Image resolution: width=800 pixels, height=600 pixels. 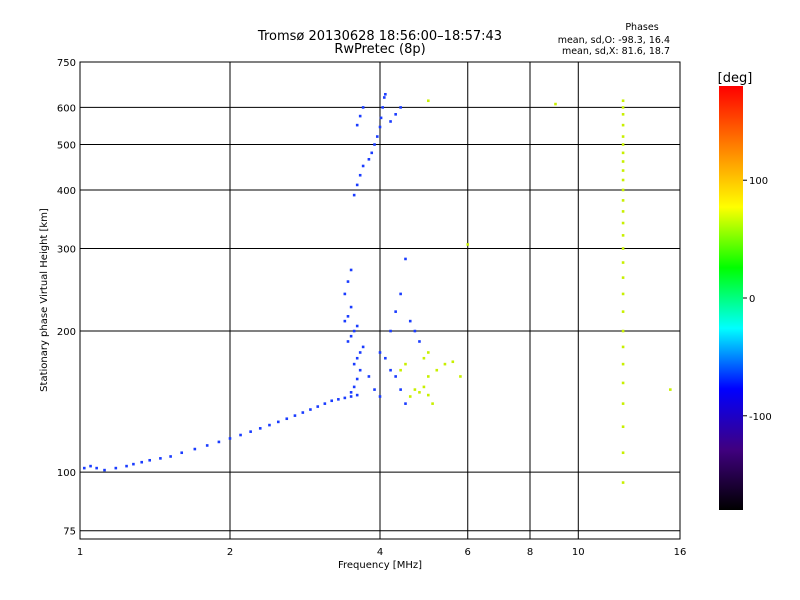 I want to click on colorbar-ticks: 100 0 -100, so click(x=757, y=299).